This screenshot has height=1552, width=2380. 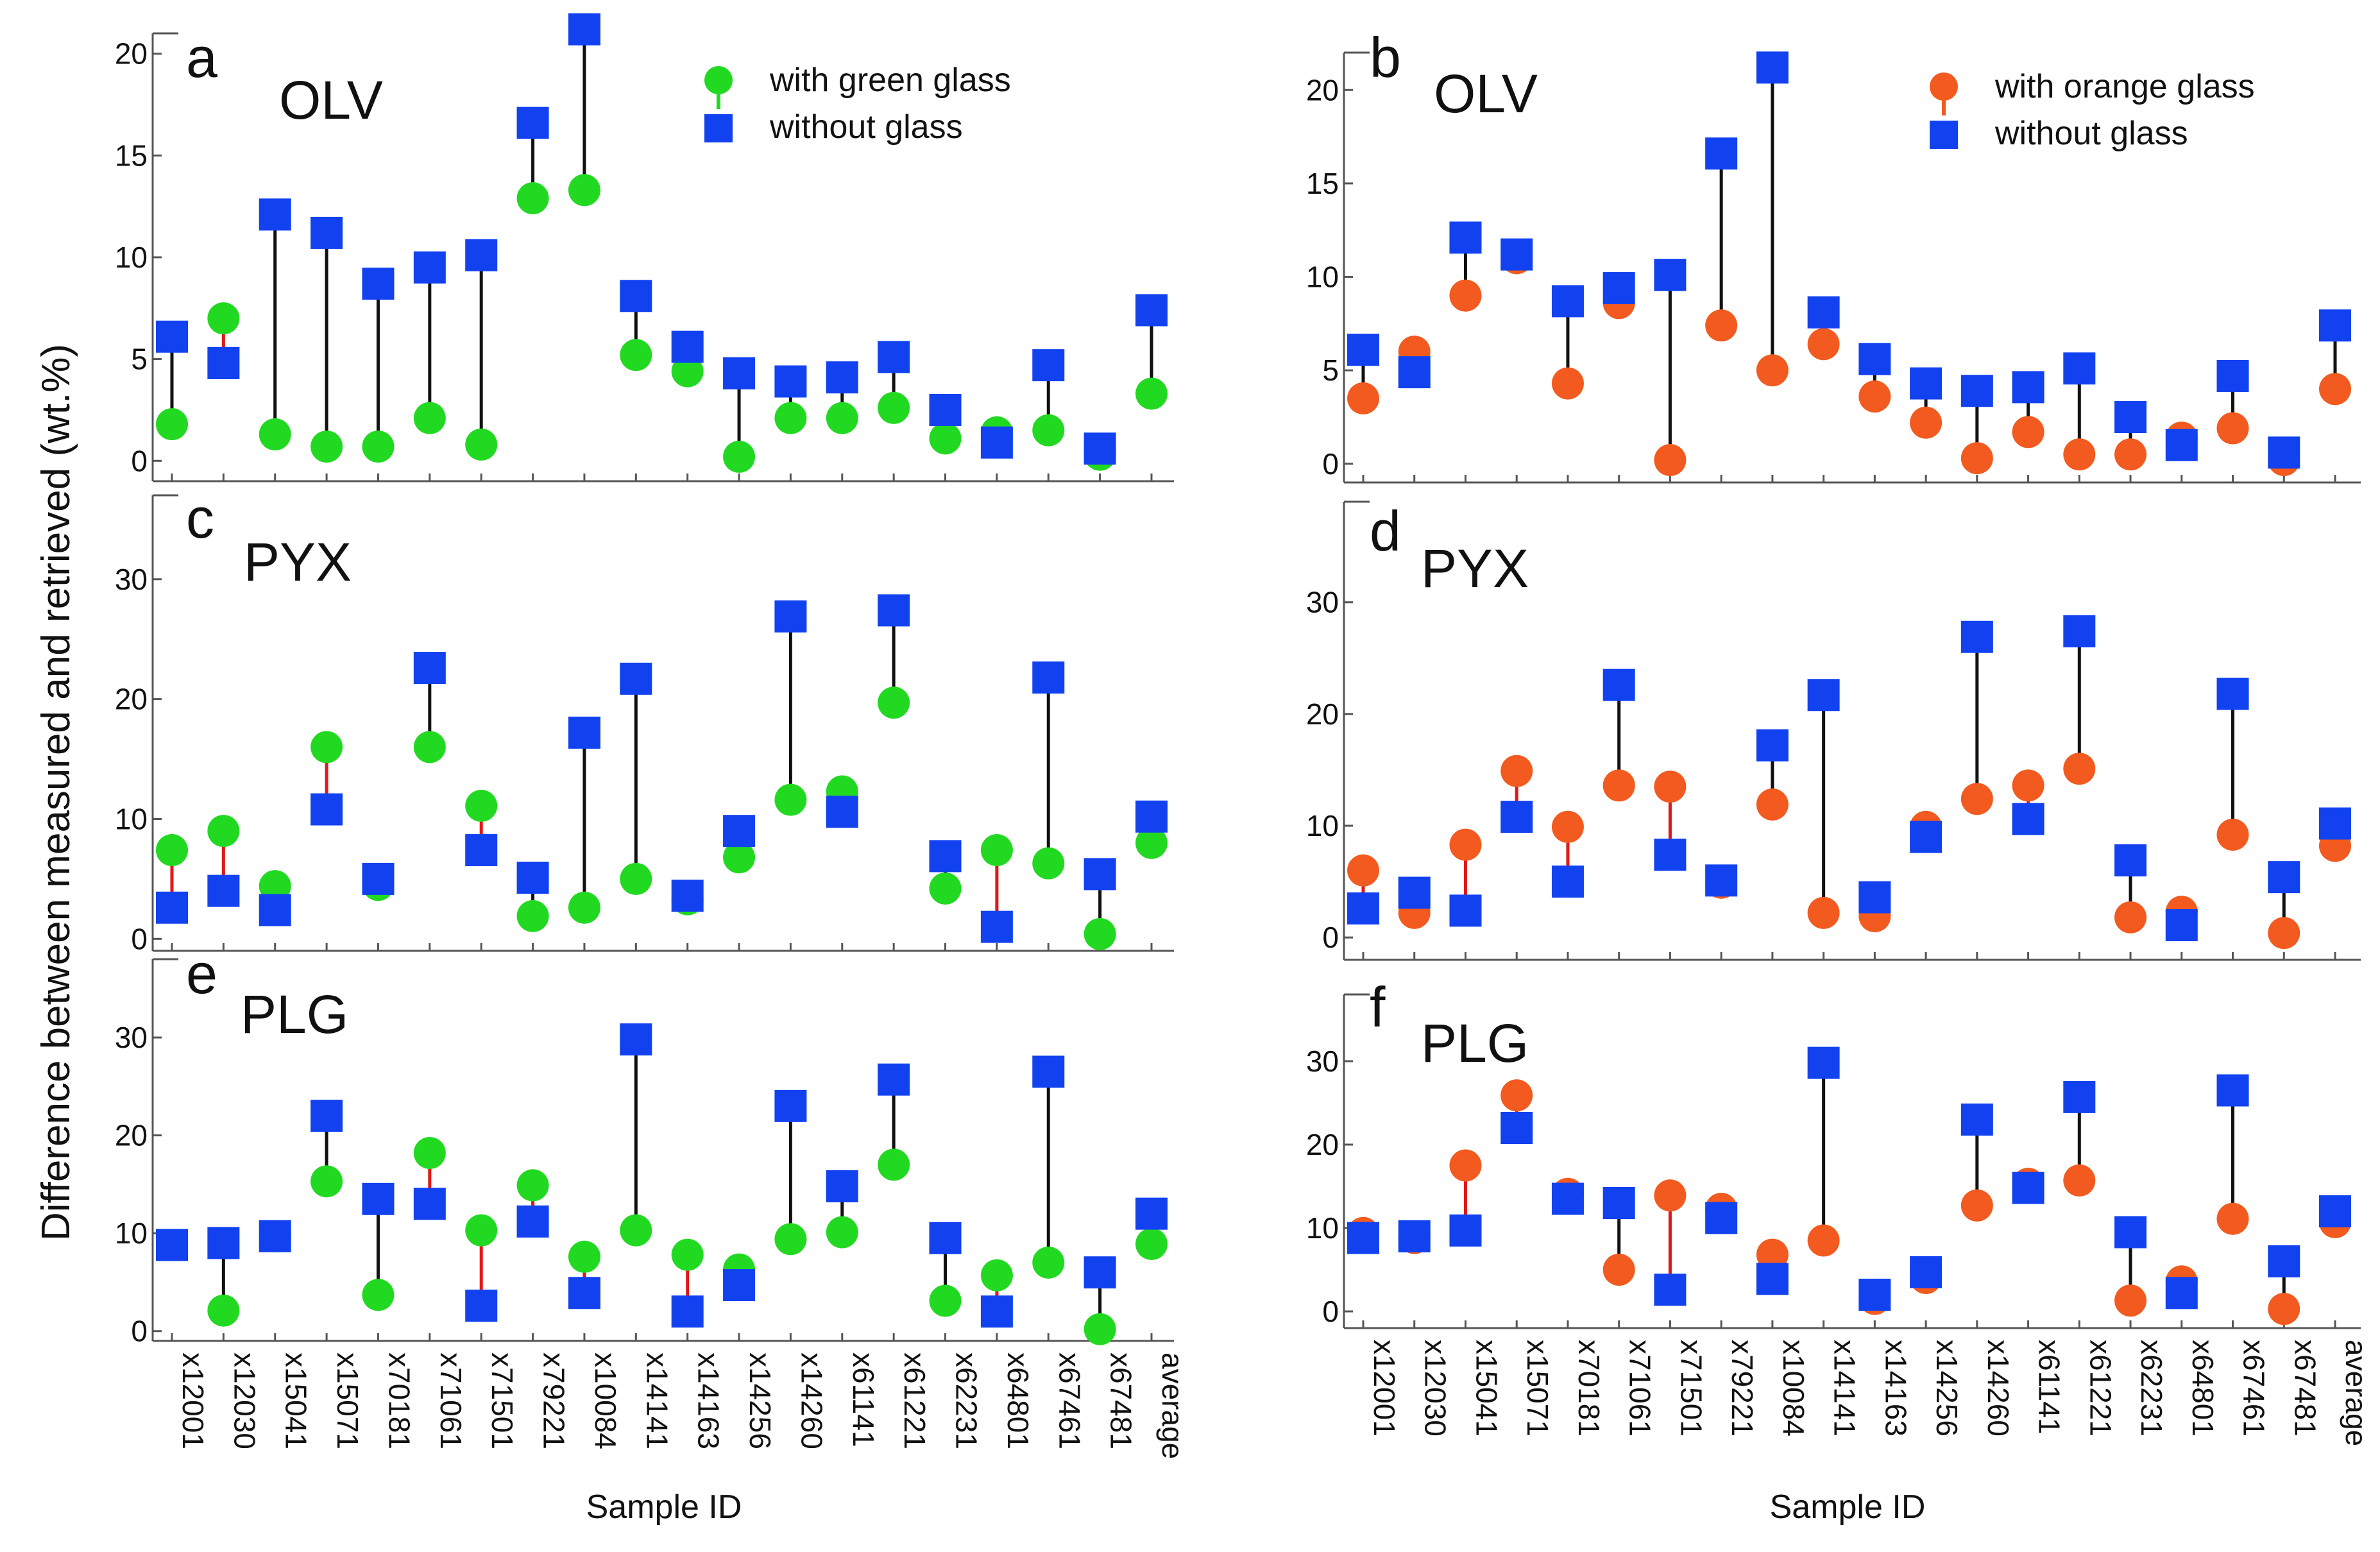 What do you see at coordinates (1998, 1388) in the screenshot?
I see `x-tick-label: x14260` at bounding box center [1998, 1388].